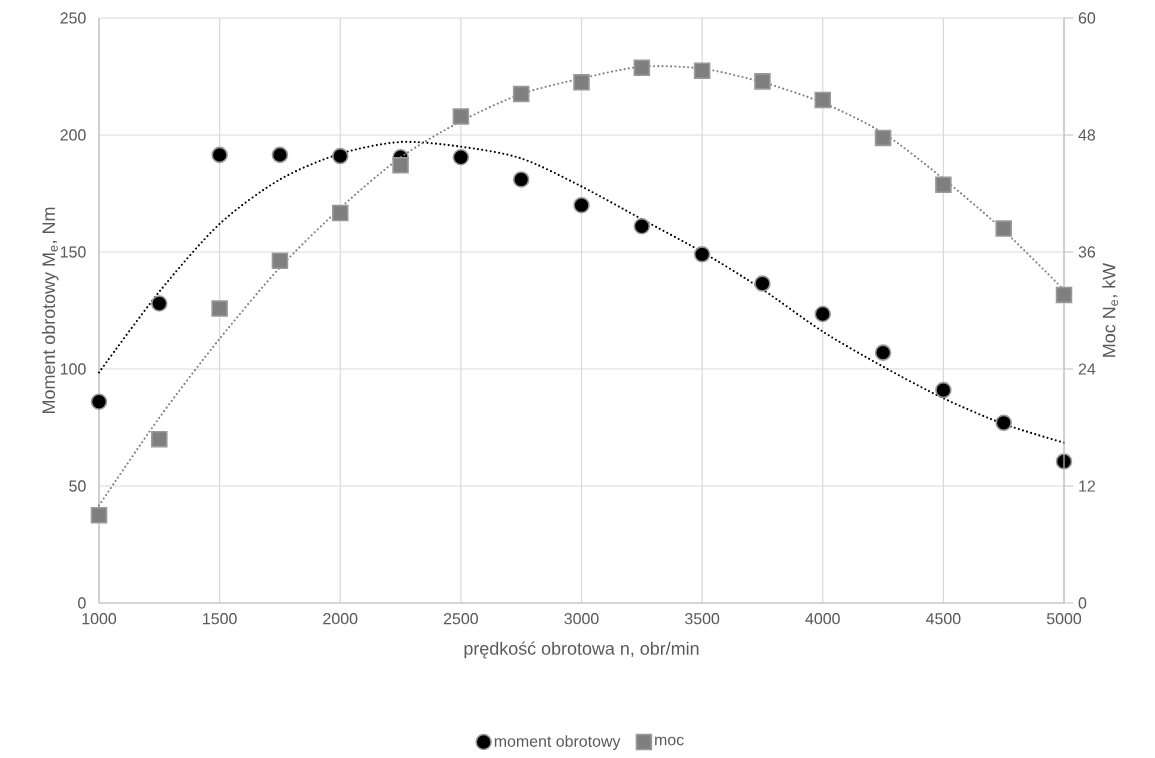 This screenshot has height=758, width=1155. Describe the element at coordinates (822, 619) in the screenshot. I see `x-tick-label: 4000` at that location.